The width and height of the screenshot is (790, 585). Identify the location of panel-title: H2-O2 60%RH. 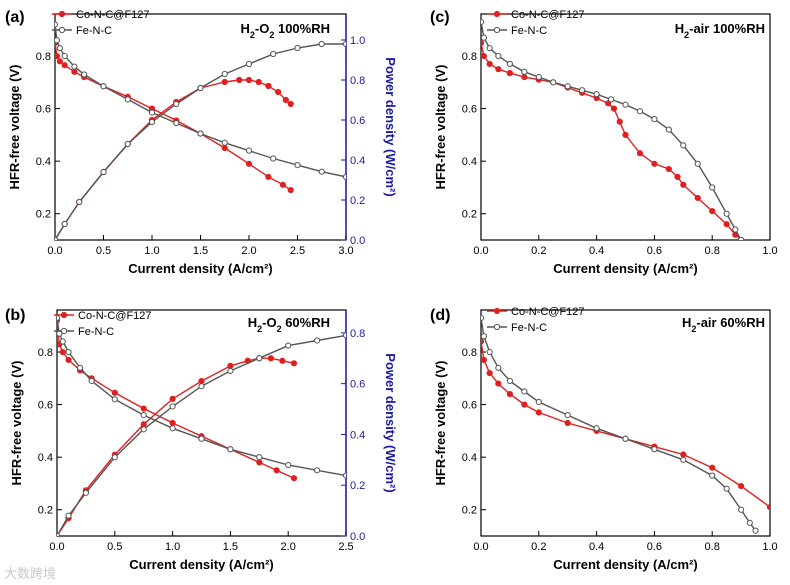
(289, 324).